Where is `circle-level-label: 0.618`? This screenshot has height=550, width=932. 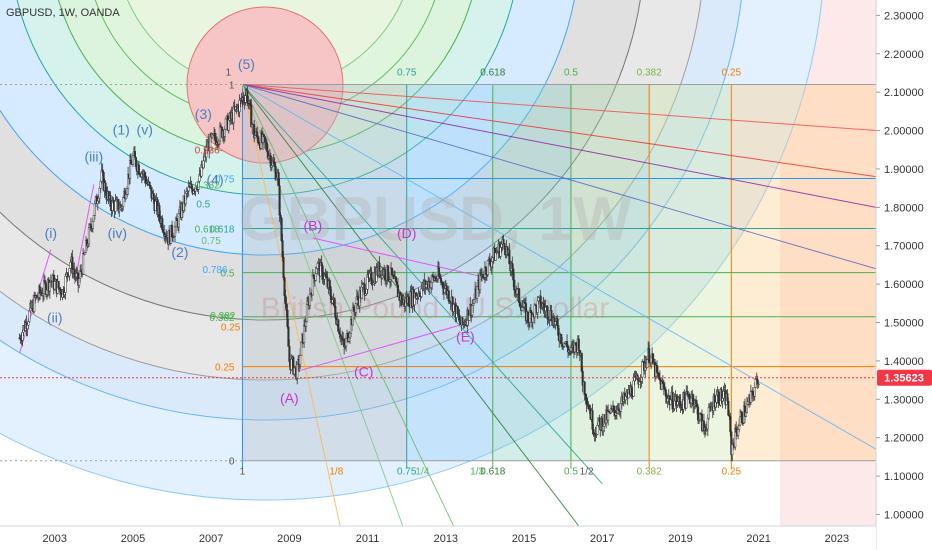 circle-level-label: 0.618 is located at coordinates (207, 229).